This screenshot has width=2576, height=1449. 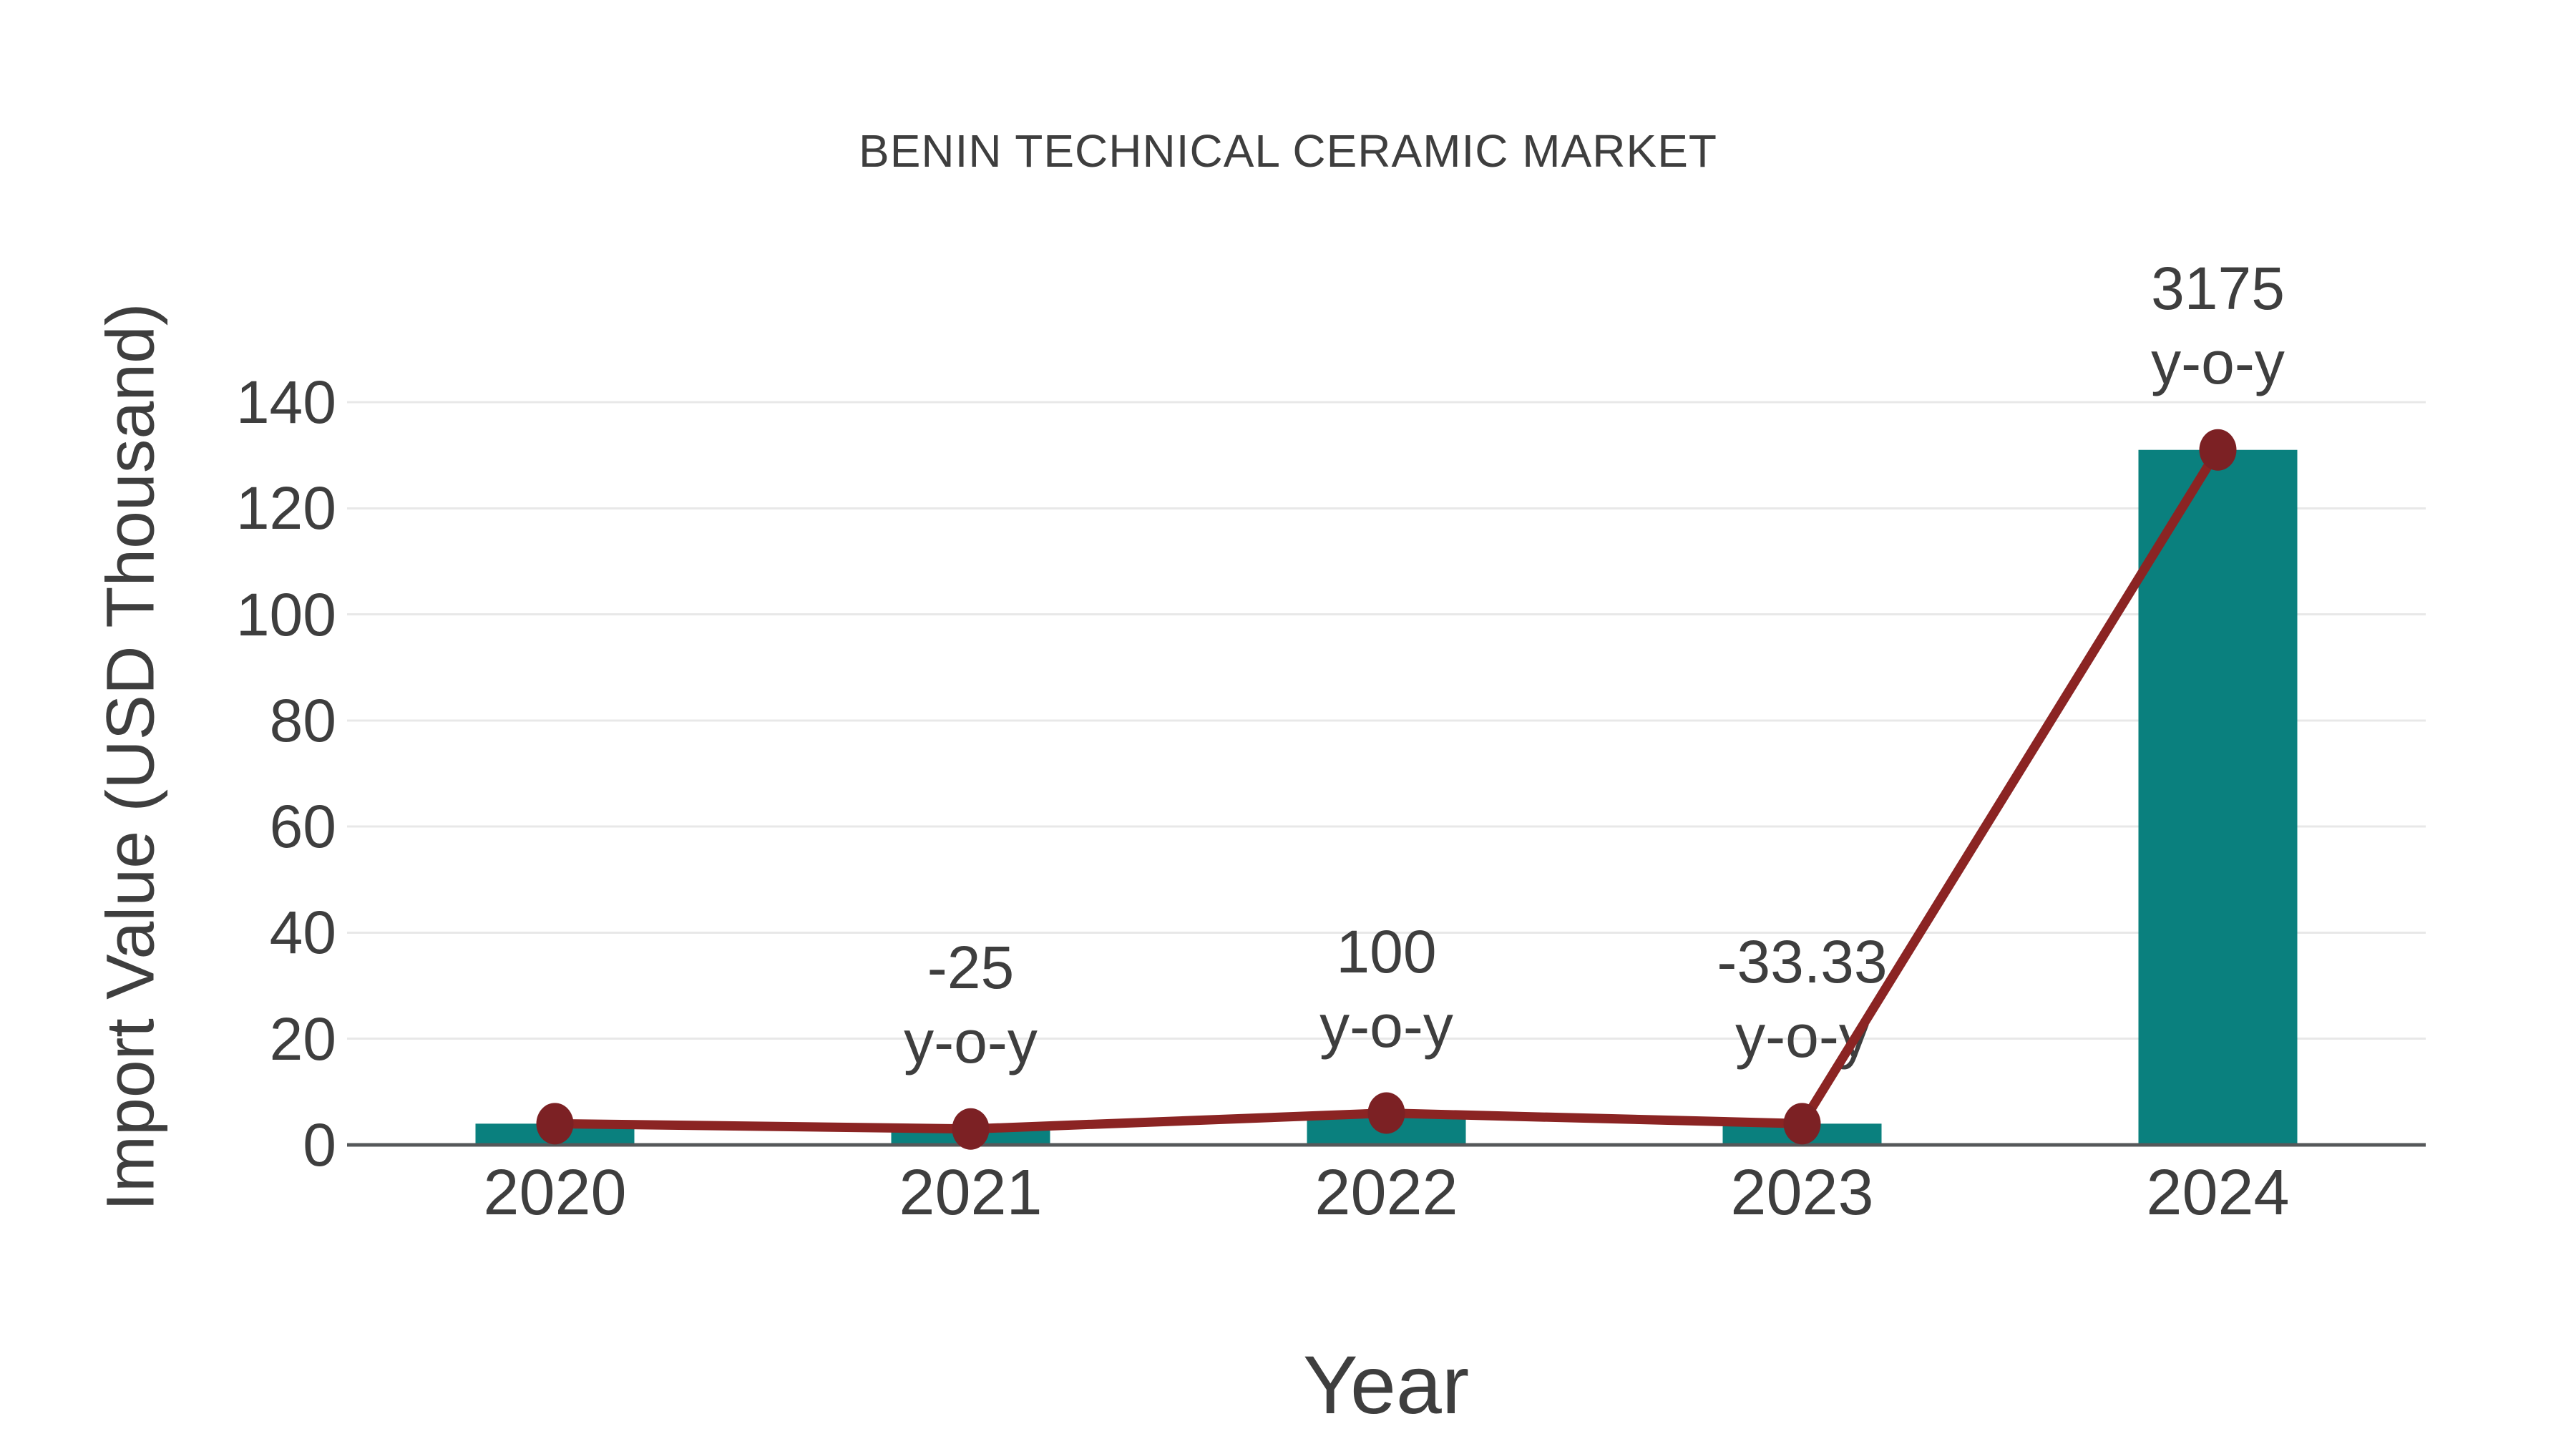 I want to click on marker-2023, so click(x=1802, y=1124).